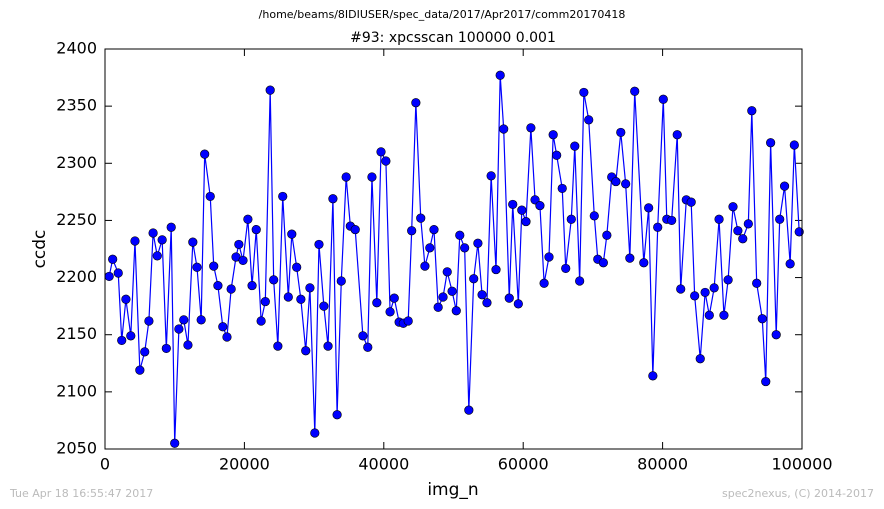 The height and width of the screenshot is (509, 884). Describe the element at coordinates (76, 105) in the screenshot. I see `y-tick-label: 2350` at that location.